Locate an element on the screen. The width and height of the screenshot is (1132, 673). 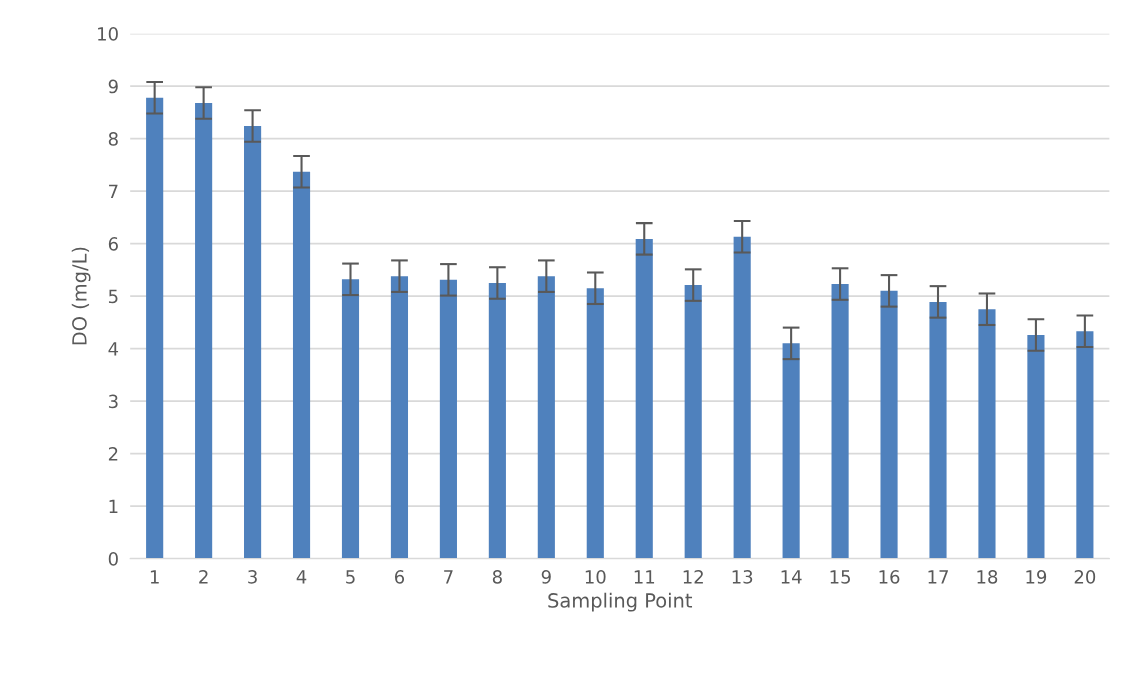
y-tick-label: 1 is located at coordinates (113, 506).